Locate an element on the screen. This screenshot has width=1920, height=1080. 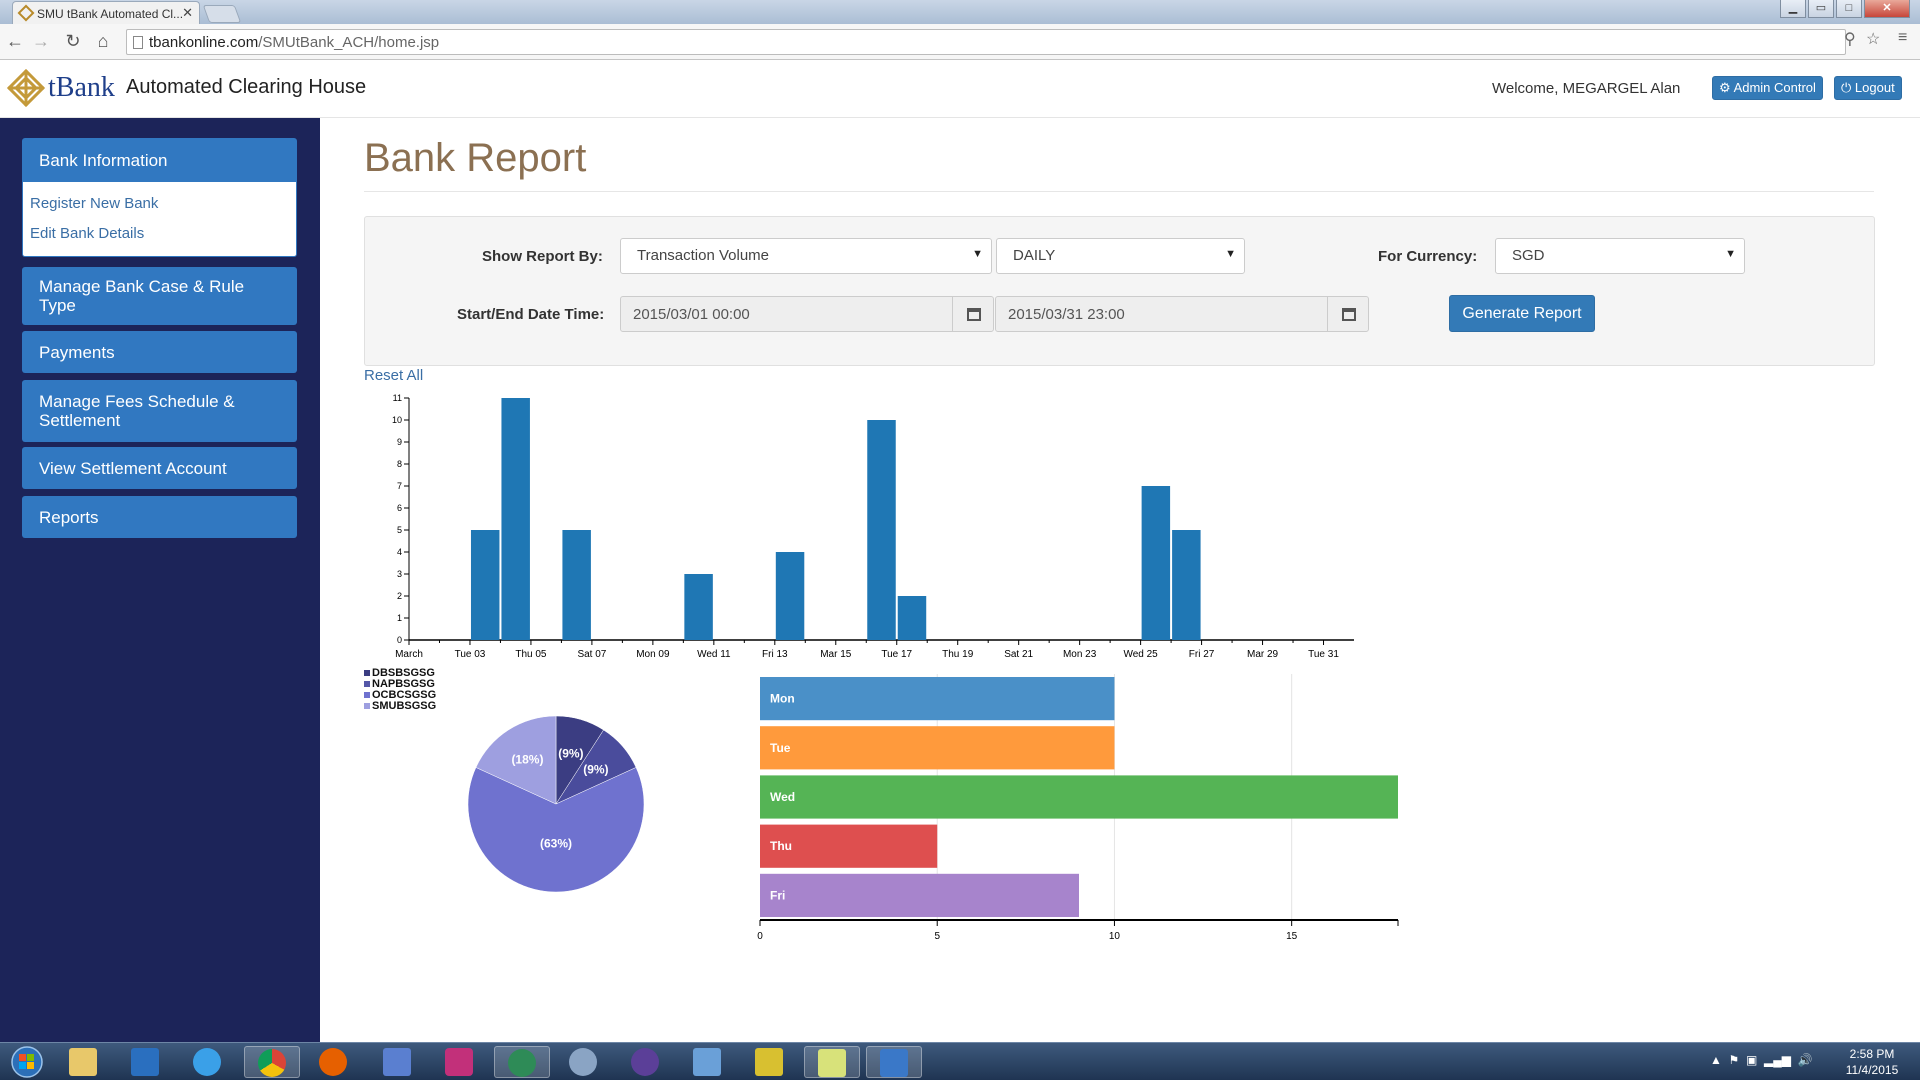
y-tick-label: 2 is located at coordinates (399, 596).